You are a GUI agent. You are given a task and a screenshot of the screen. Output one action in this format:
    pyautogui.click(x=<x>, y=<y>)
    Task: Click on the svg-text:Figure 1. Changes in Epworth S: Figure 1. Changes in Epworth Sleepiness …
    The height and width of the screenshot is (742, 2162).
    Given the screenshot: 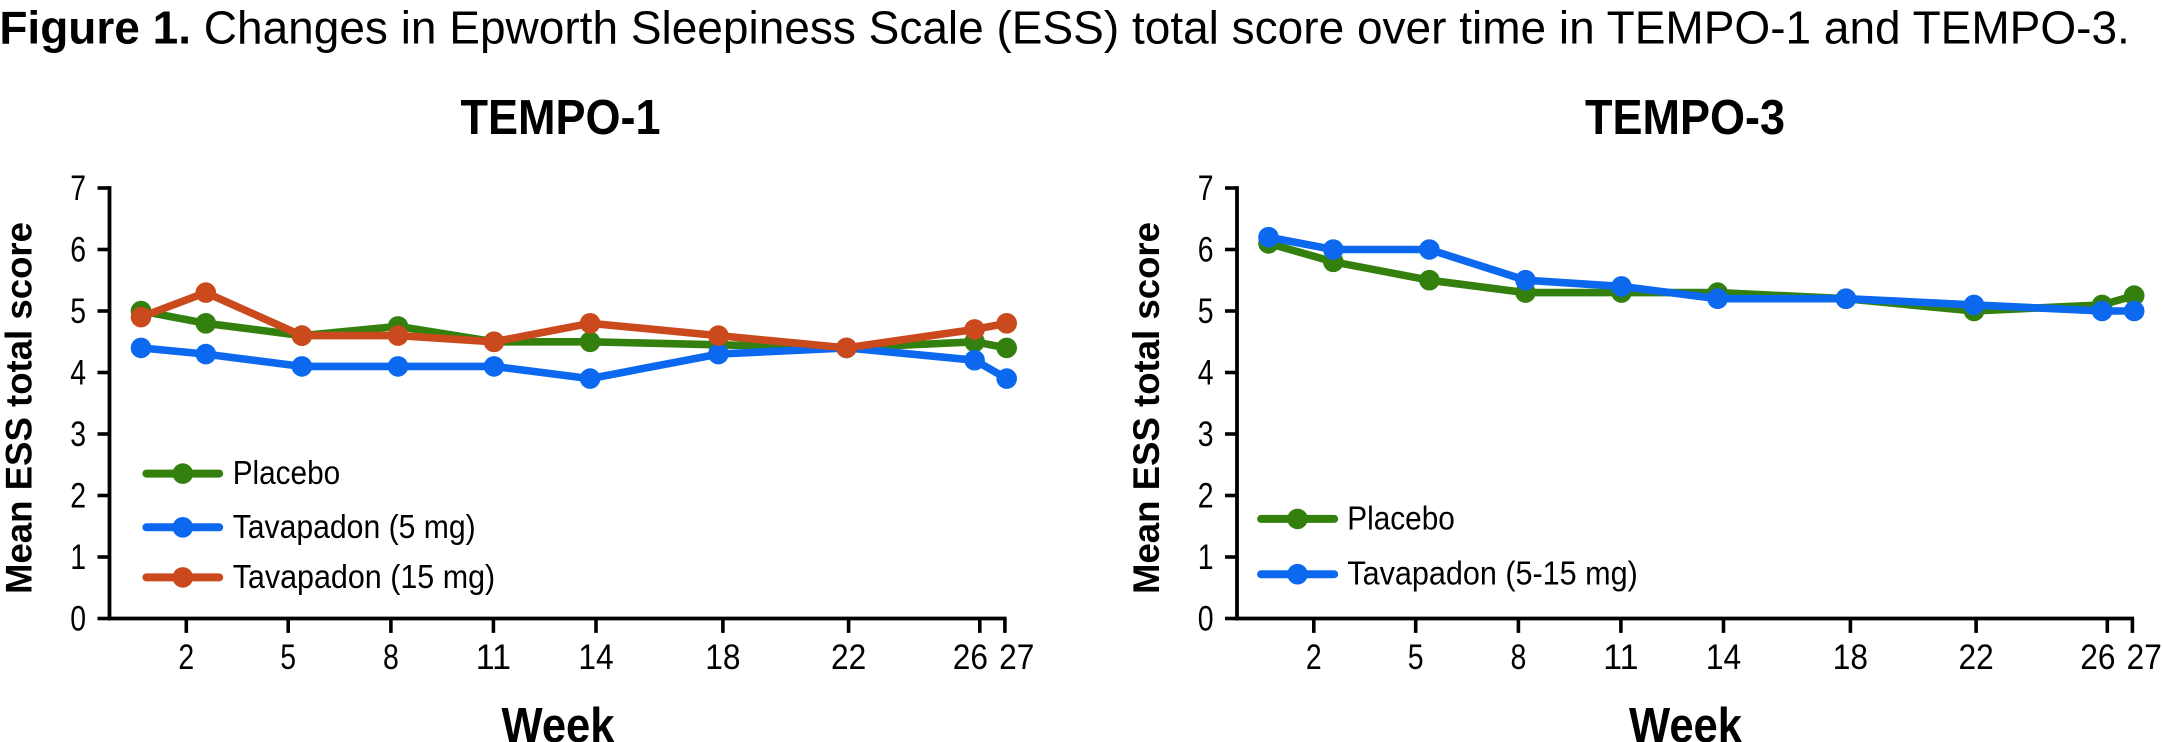 What is the action you would take?
    pyautogui.click(x=1065, y=28)
    